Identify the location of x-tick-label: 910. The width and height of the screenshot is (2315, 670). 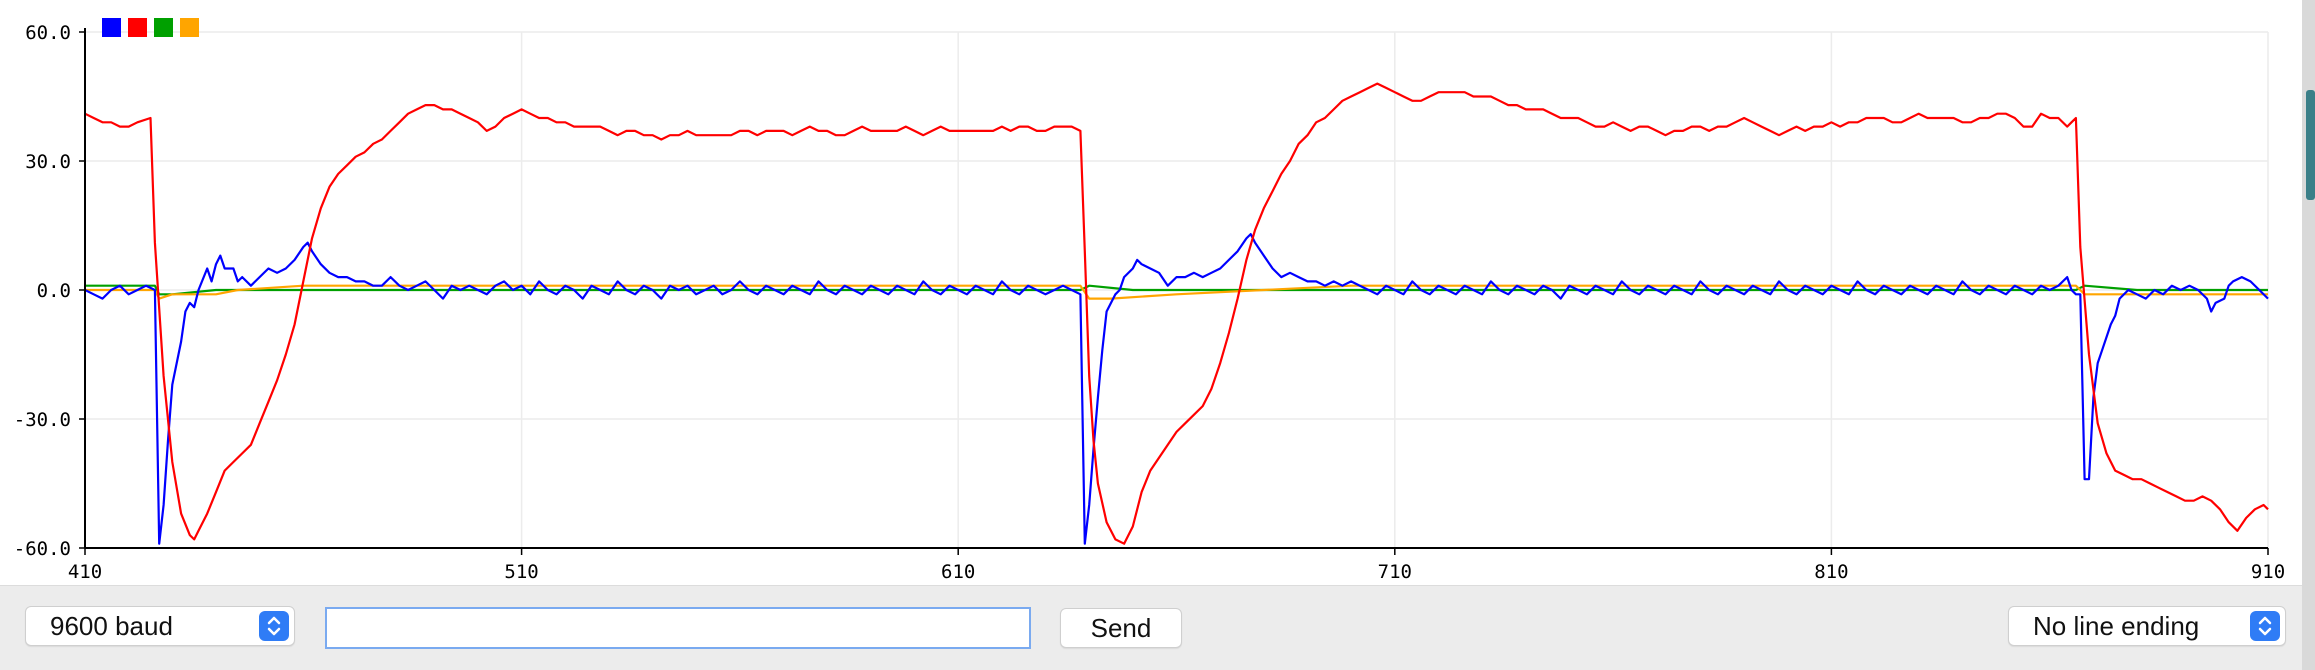
(2268, 572).